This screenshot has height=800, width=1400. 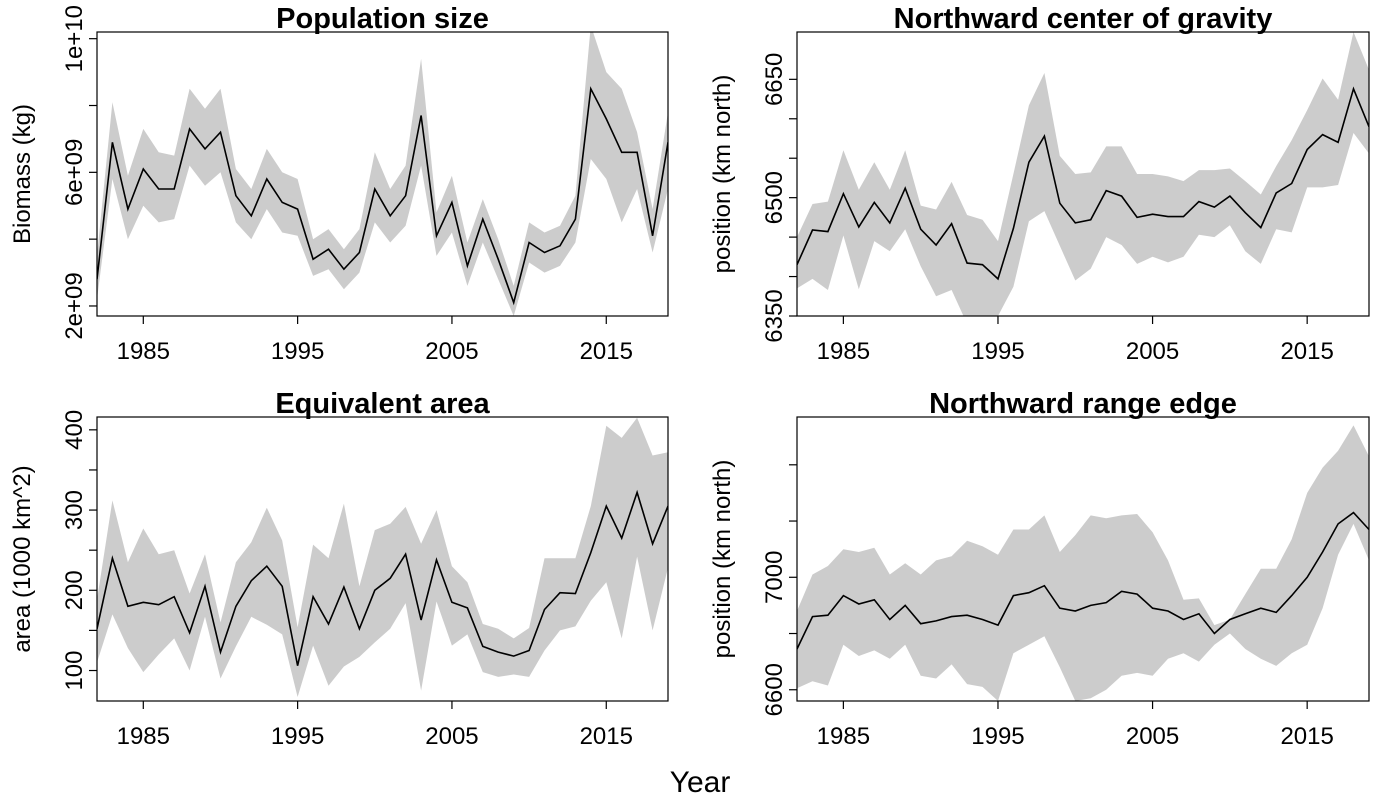 What do you see at coordinates (74, 172) in the screenshot?
I see `y-tick-label: 6e+09` at bounding box center [74, 172].